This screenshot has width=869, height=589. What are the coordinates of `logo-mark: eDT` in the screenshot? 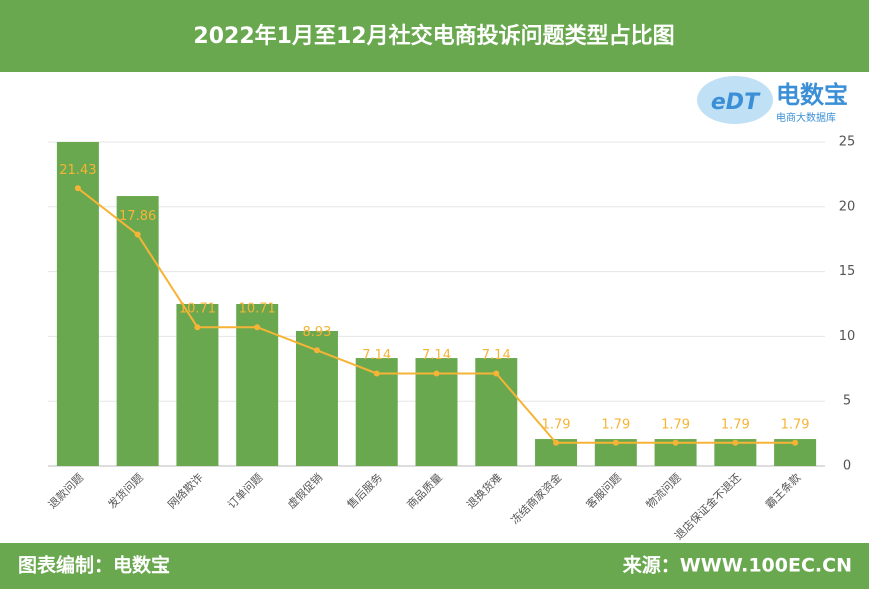 It's located at (736, 102).